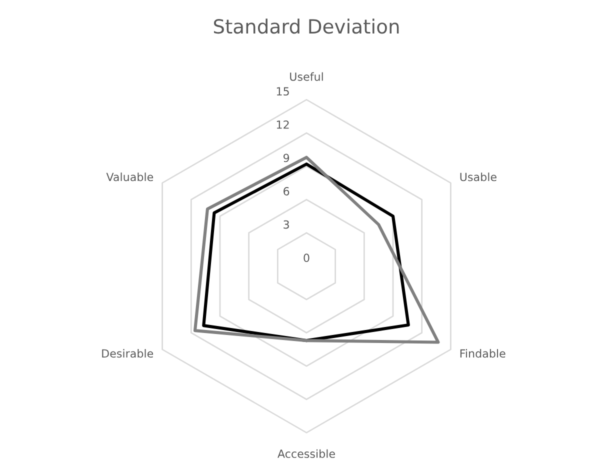  I want to click on y-tick-label: 12, so click(282, 124).